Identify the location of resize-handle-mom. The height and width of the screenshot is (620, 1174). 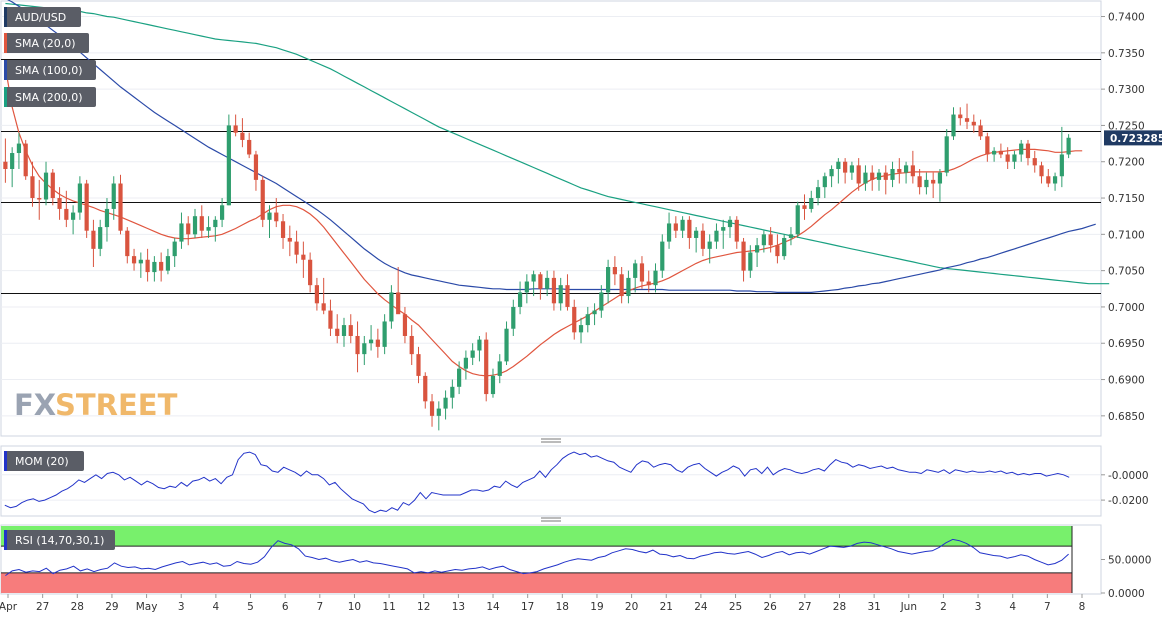
(551, 440).